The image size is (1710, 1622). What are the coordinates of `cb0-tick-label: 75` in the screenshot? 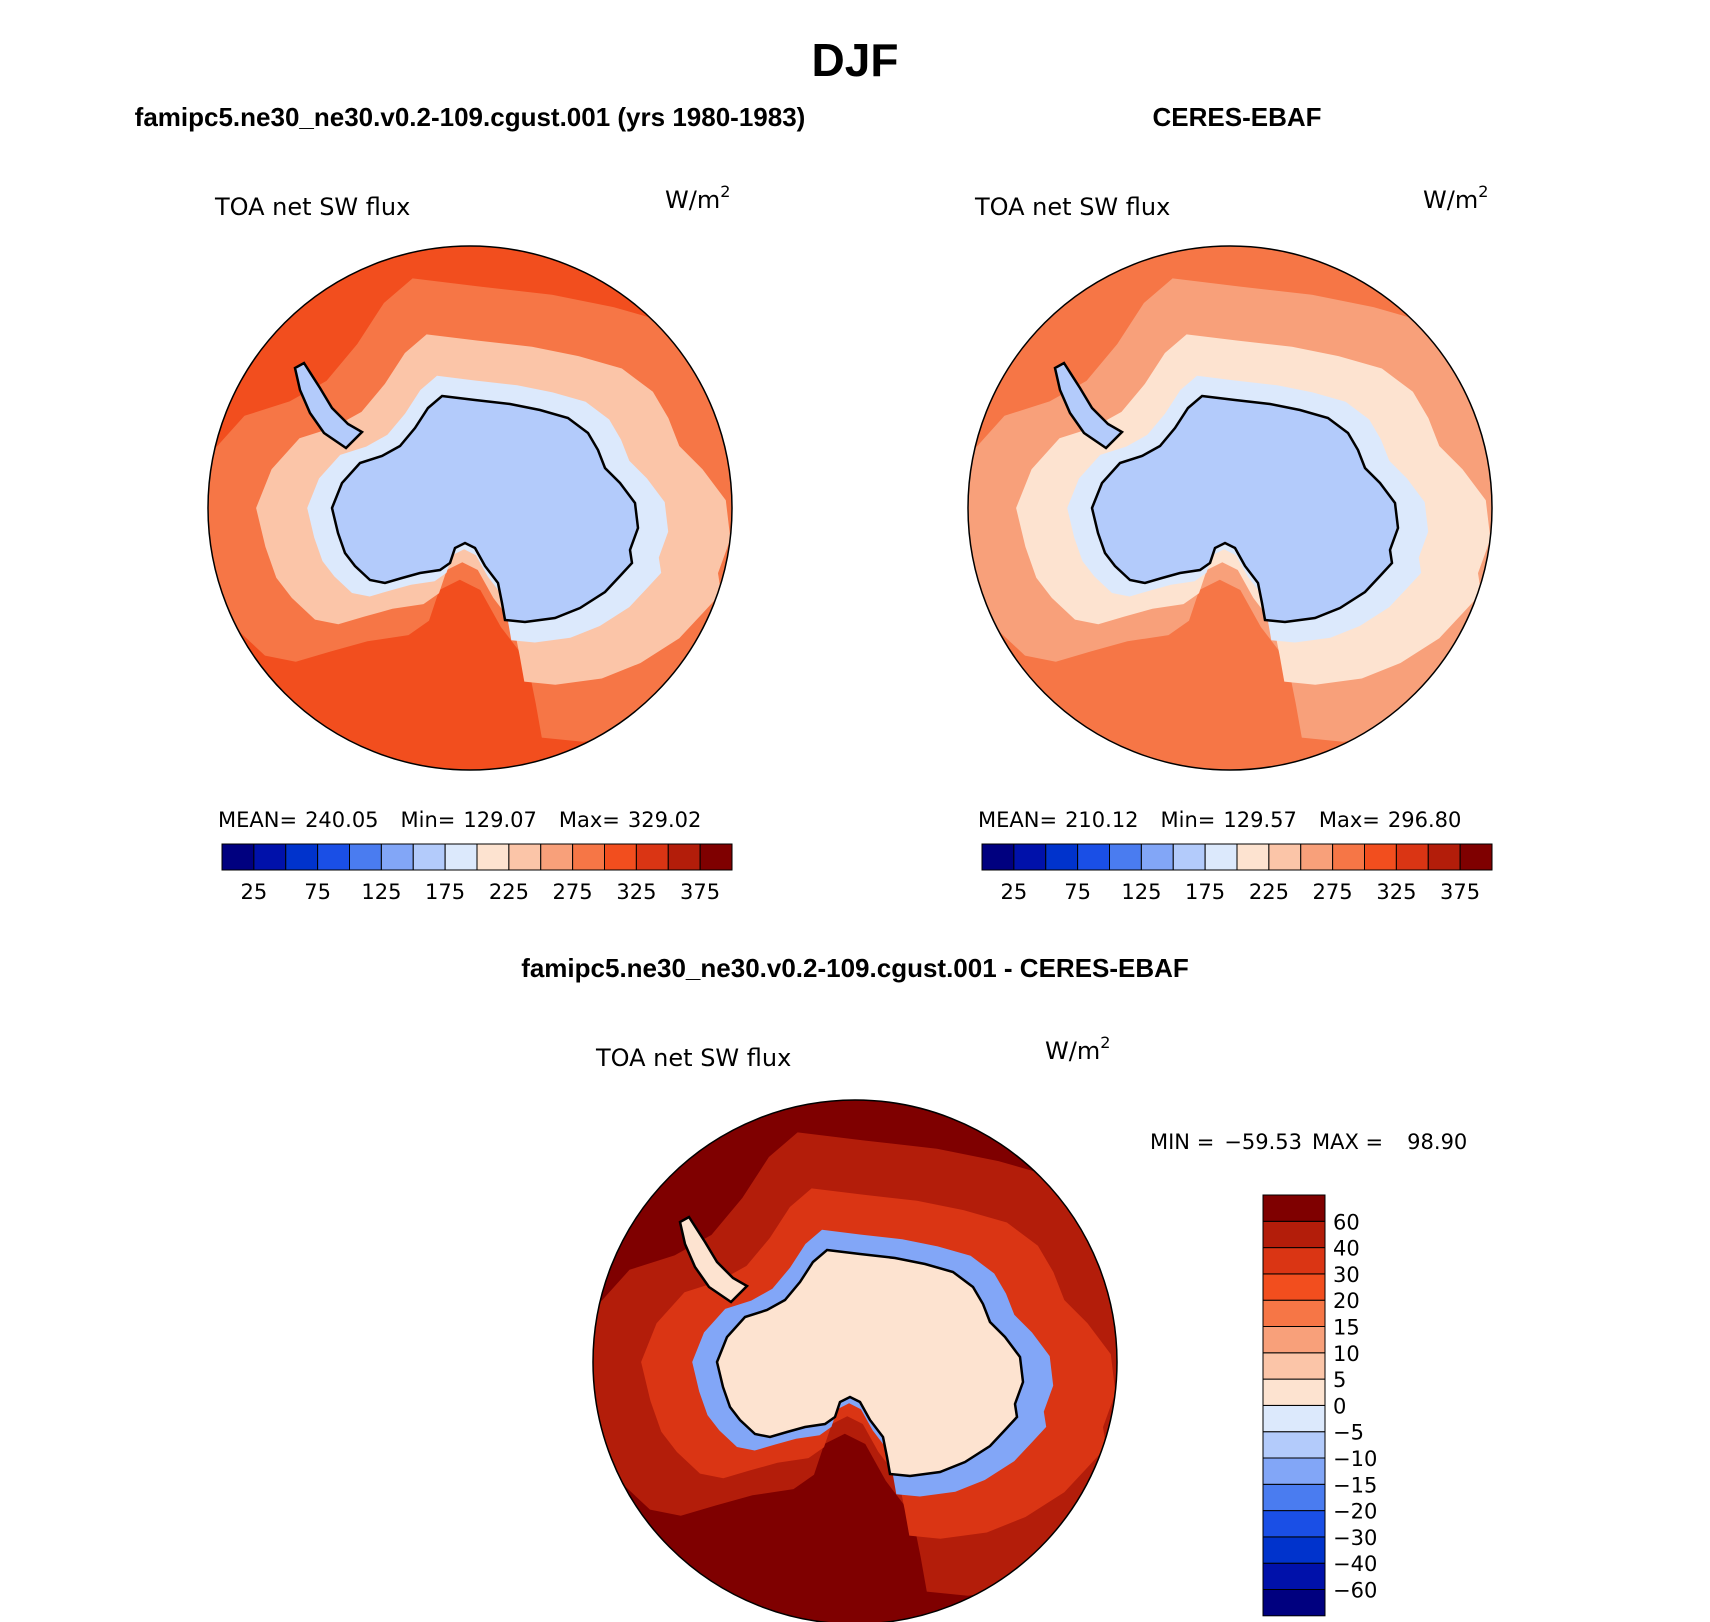 It's located at (317, 892).